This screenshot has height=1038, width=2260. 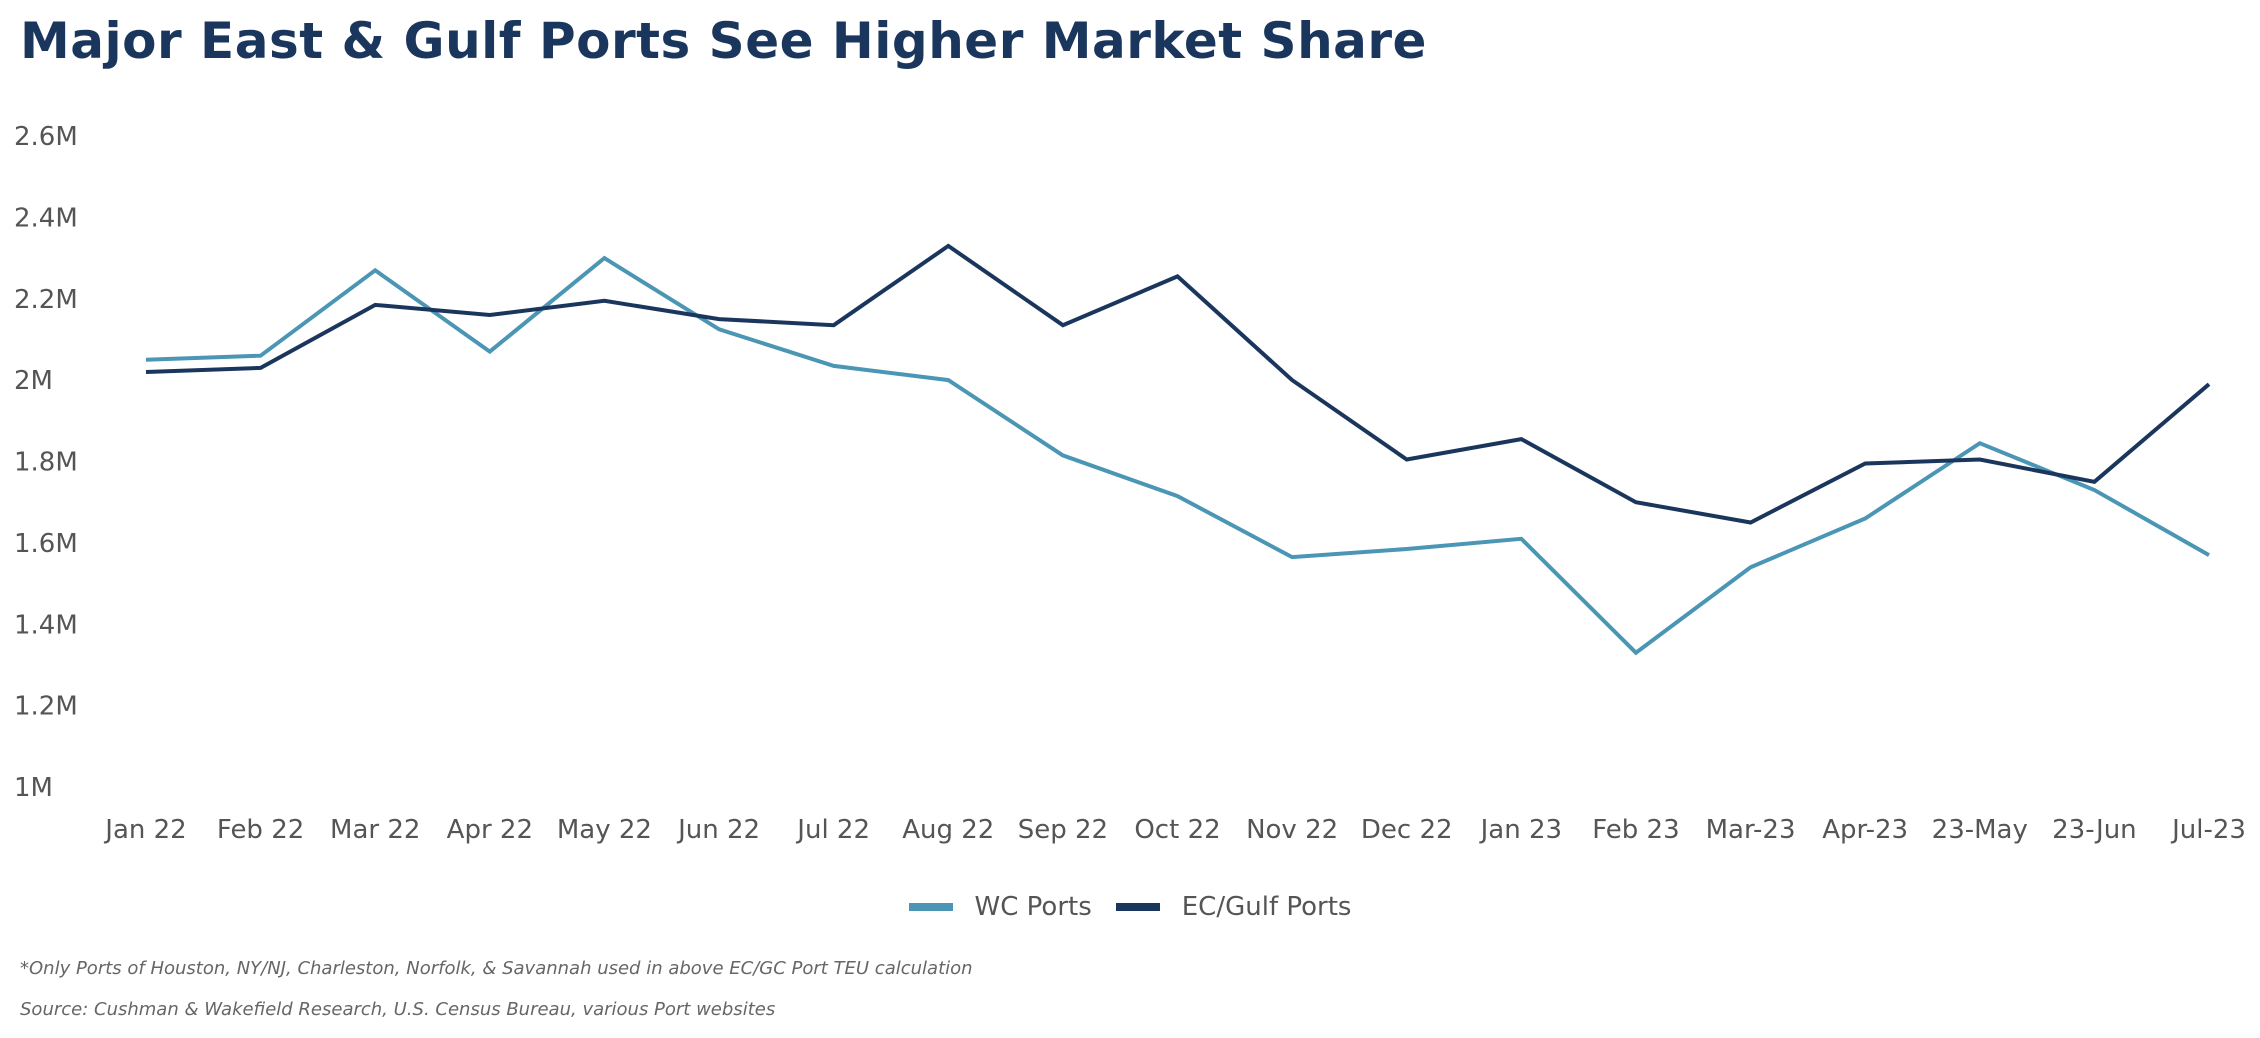 I want to click on y-tick-label: 1.6M, so click(x=46, y=544).